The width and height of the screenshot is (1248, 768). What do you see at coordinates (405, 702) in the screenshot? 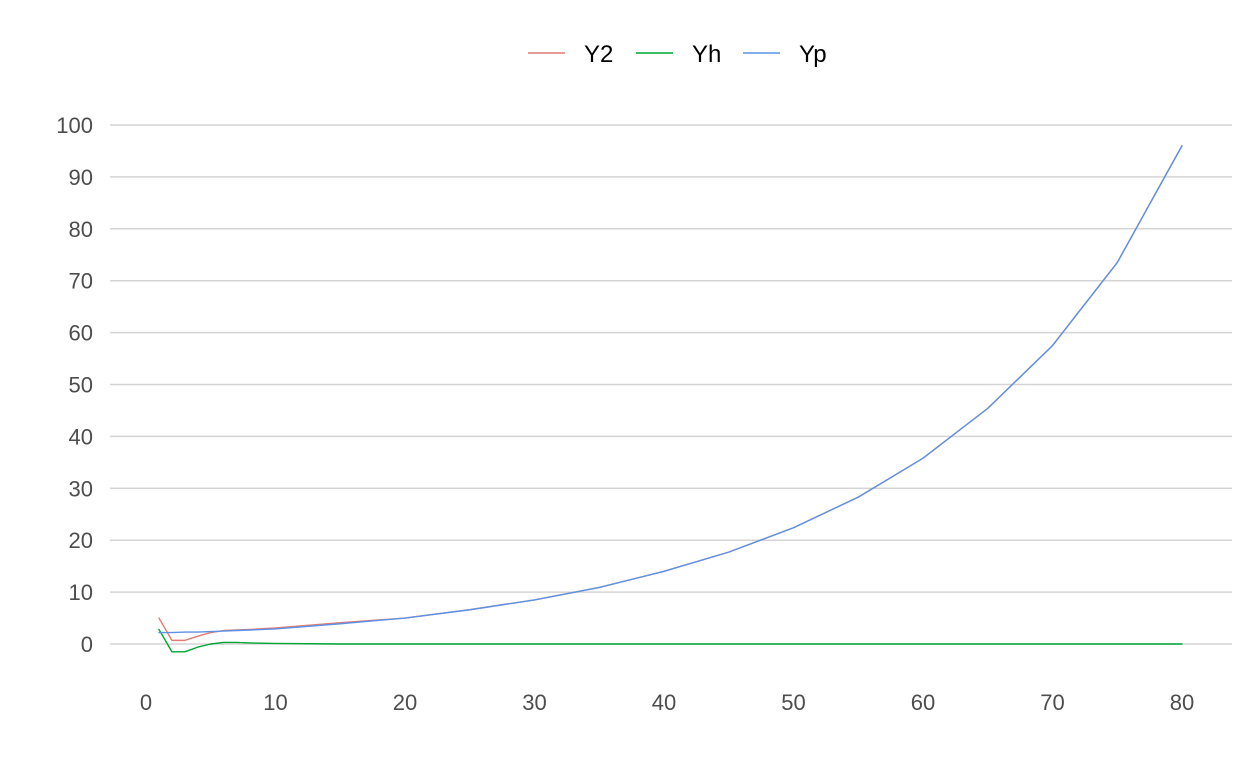
I see `x-tick-label: 20` at bounding box center [405, 702].